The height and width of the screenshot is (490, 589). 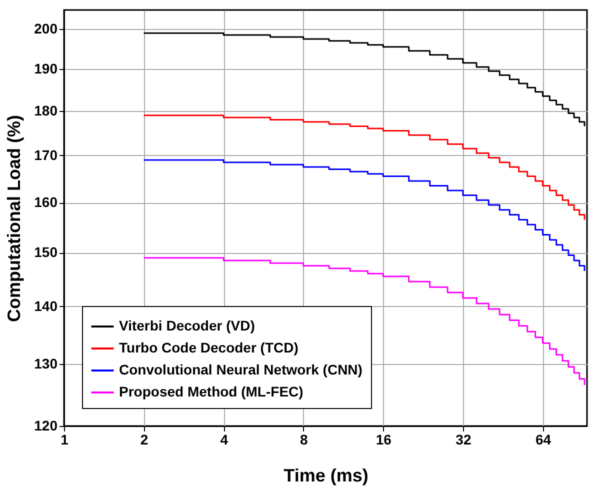 What do you see at coordinates (240, 370) in the screenshot?
I see `legend-label: Convolutional Neural Network (CNN)` at bounding box center [240, 370].